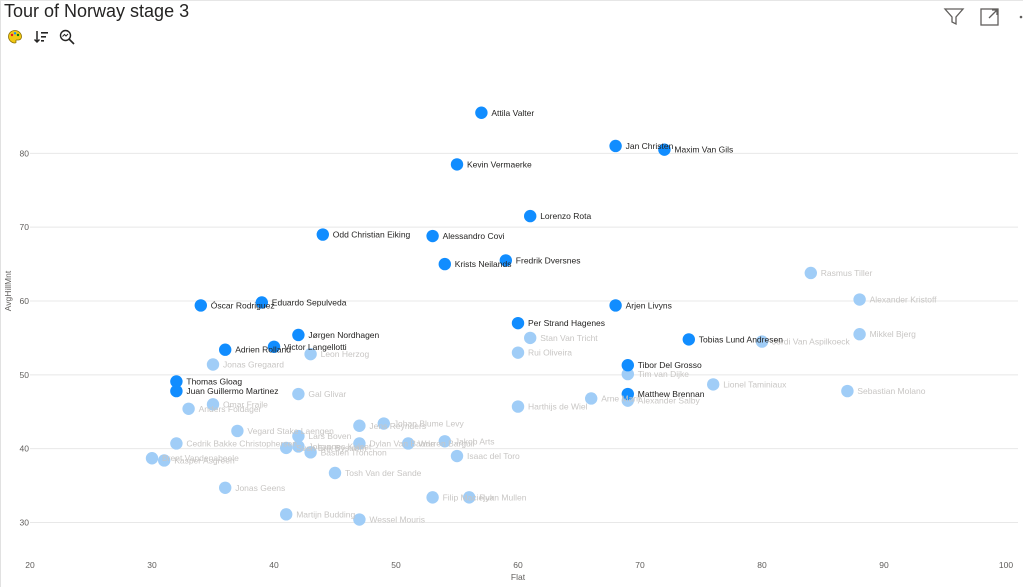 This screenshot has height=587, width=1023. I want to click on data-label: Odd Christian Eiking, so click(372, 235).